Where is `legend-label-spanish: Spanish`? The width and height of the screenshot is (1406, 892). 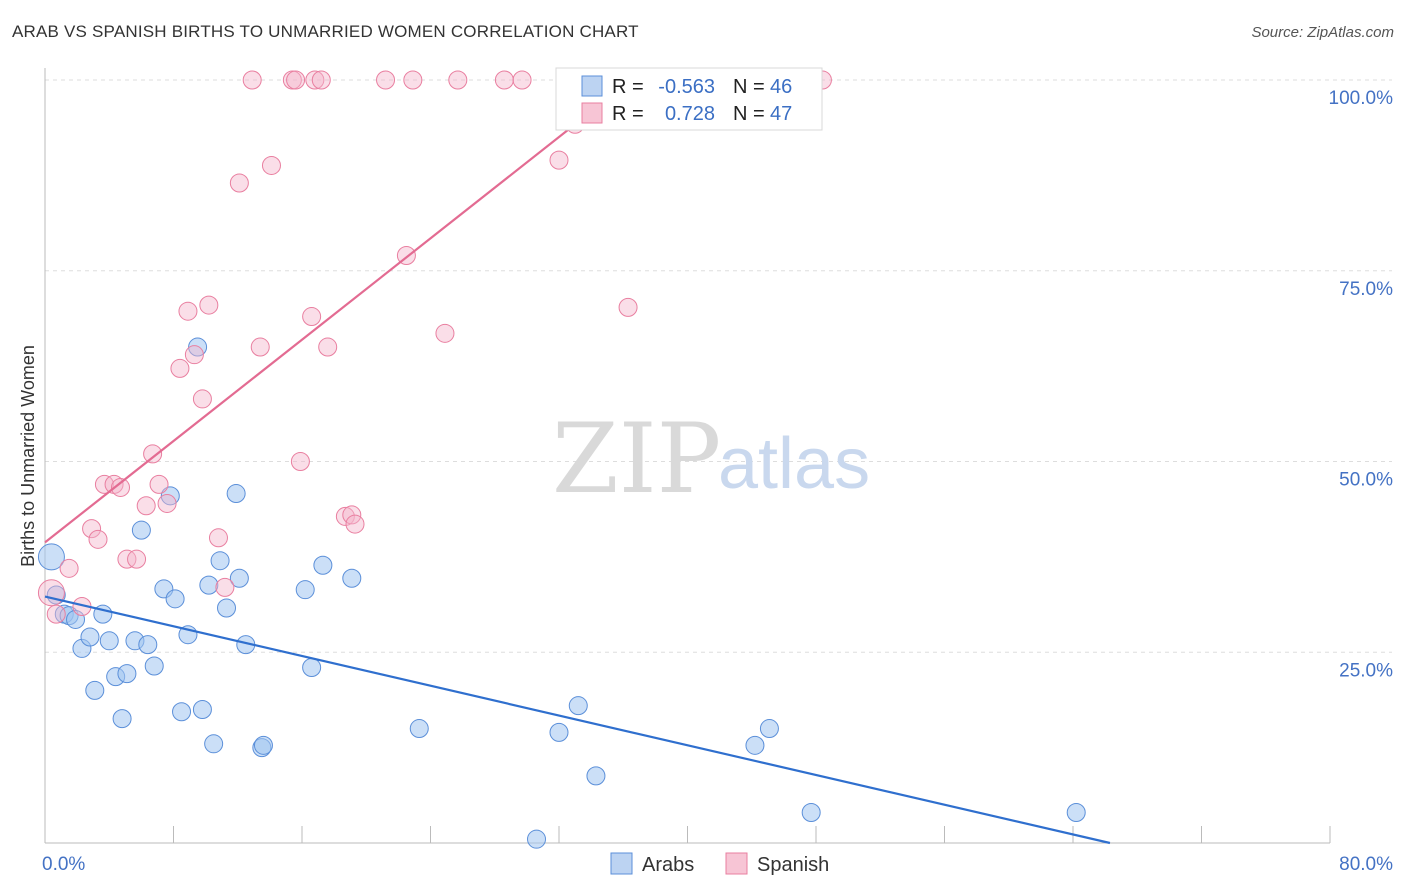 legend-label-spanish: Spanish is located at coordinates (793, 865).